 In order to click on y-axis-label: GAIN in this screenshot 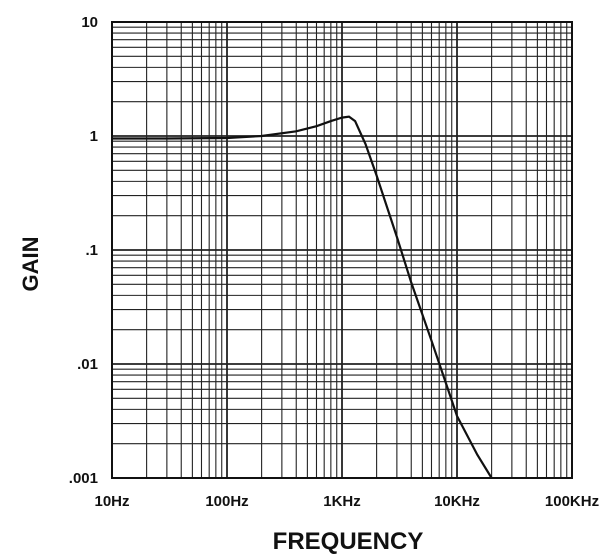, I will do `click(30, 264)`.